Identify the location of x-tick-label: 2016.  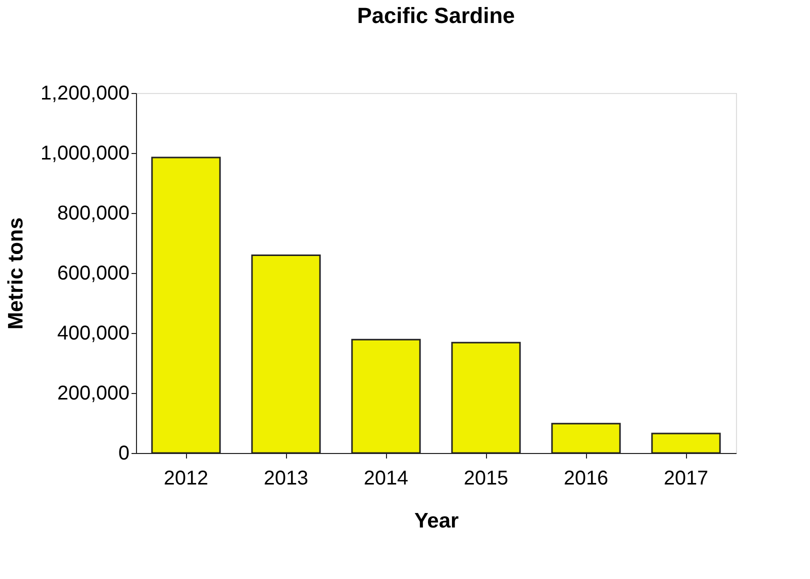
(586, 479).